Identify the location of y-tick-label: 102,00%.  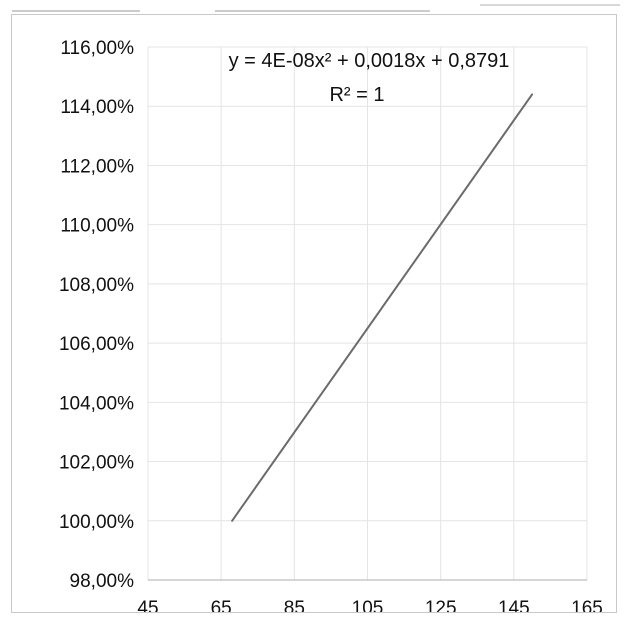
(96, 463).